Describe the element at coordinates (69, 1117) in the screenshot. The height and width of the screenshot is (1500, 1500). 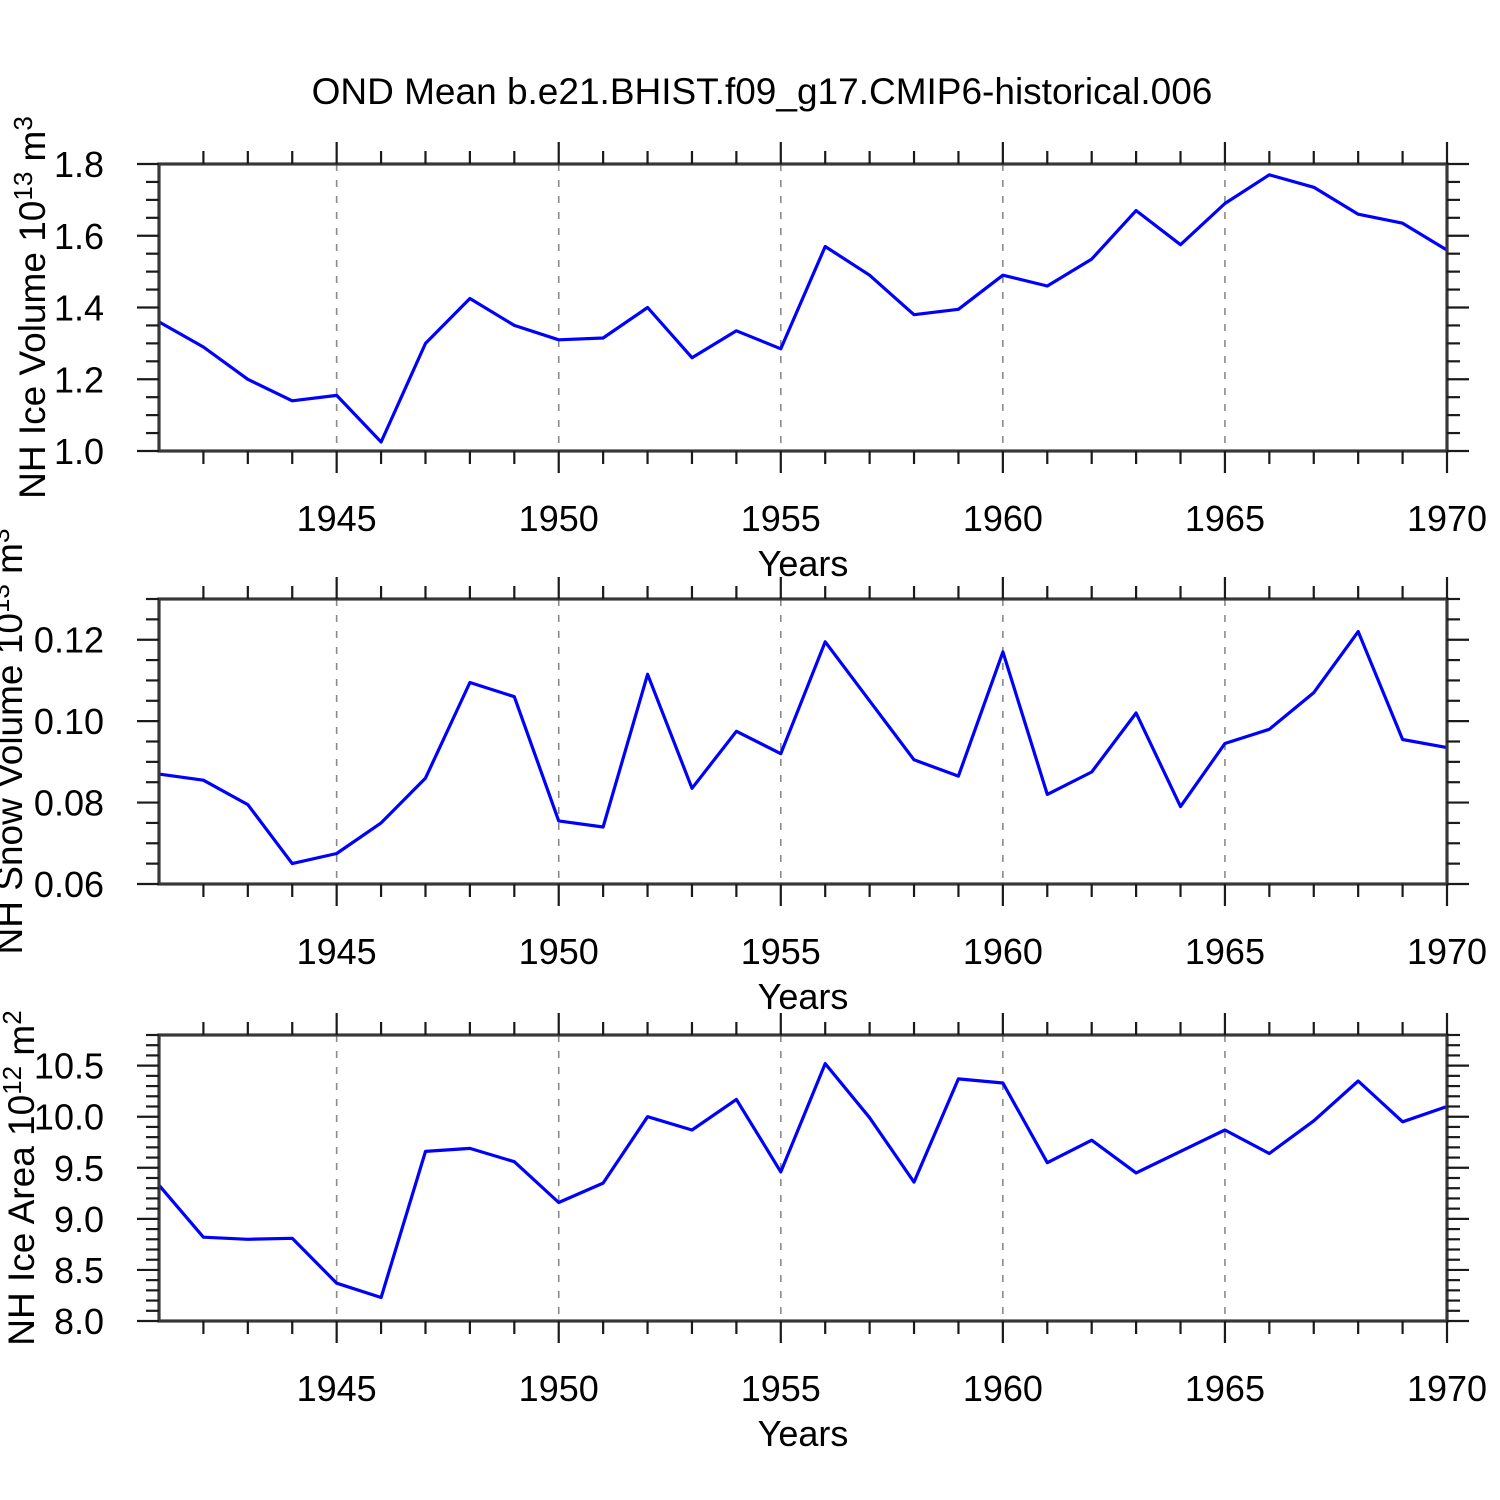
I see `y-tick-label: 10.0` at that location.